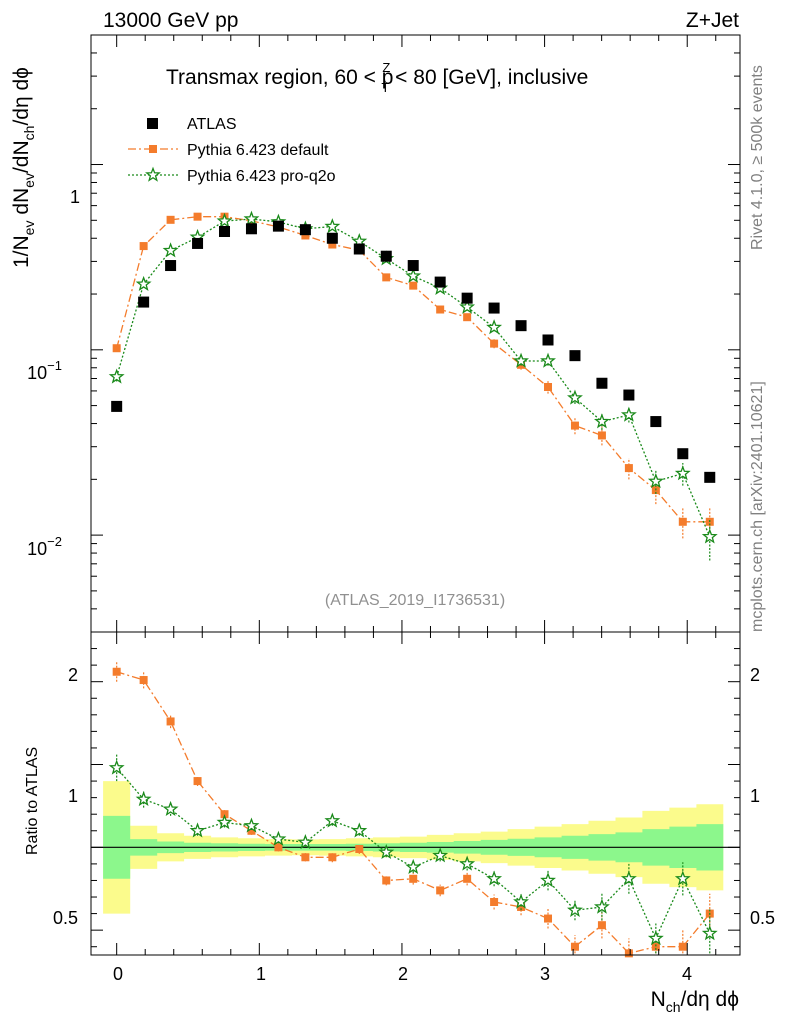 The width and height of the screenshot is (786, 1024). What do you see at coordinates (695, 1001) in the screenshot?
I see `x-axis-label: Nch/dη dϕ` at bounding box center [695, 1001].